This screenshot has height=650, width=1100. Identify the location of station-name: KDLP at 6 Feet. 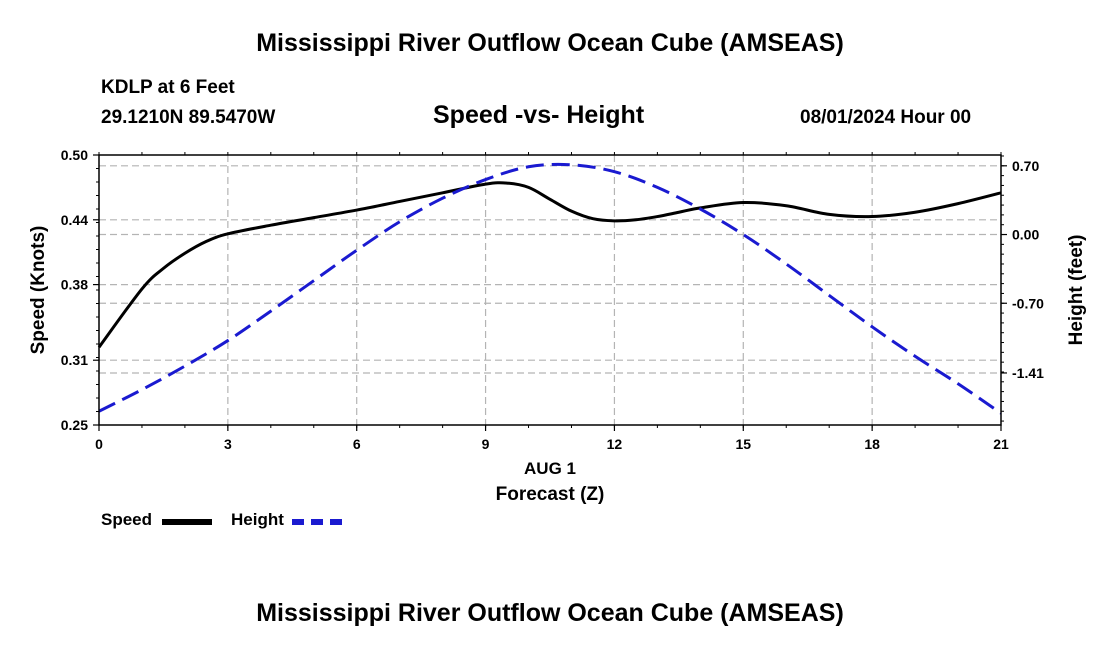
(168, 87).